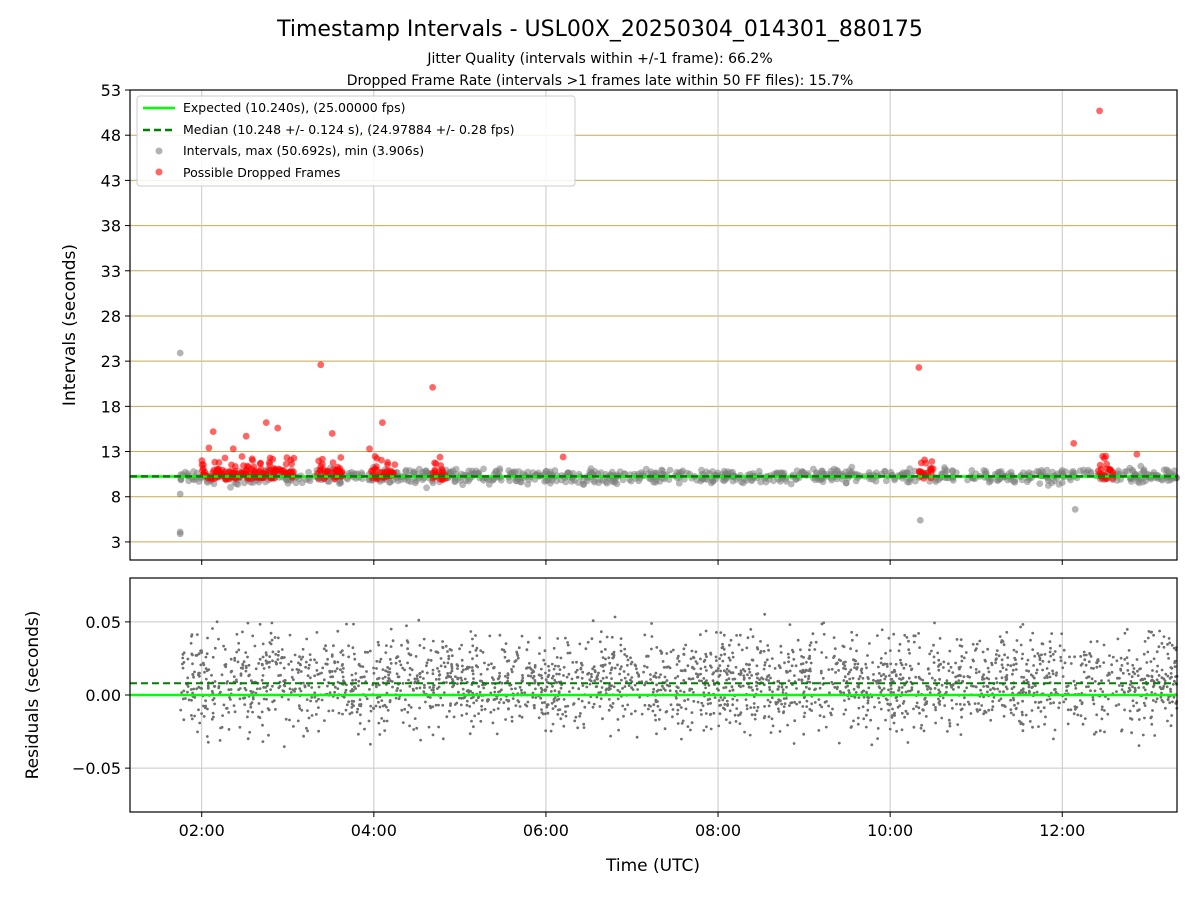 Image resolution: width=1200 pixels, height=900 pixels. What do you see at coordinates (111, 452) in the screenshot?
I see `intervals-y-tick-label: 13` at bounding box center [111, 452].